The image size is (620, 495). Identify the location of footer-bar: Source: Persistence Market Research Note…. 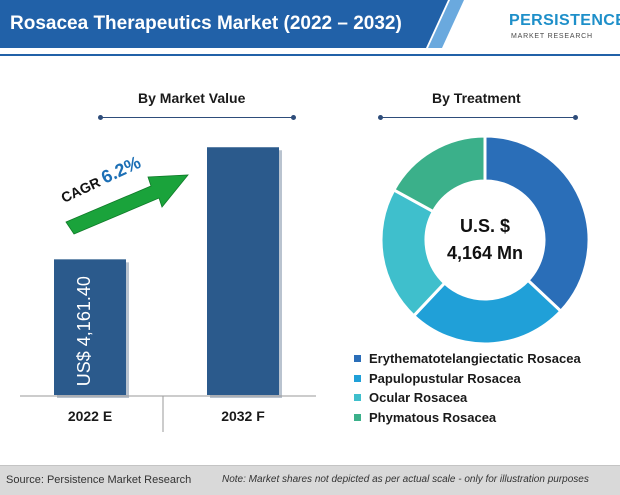
(310, 480).